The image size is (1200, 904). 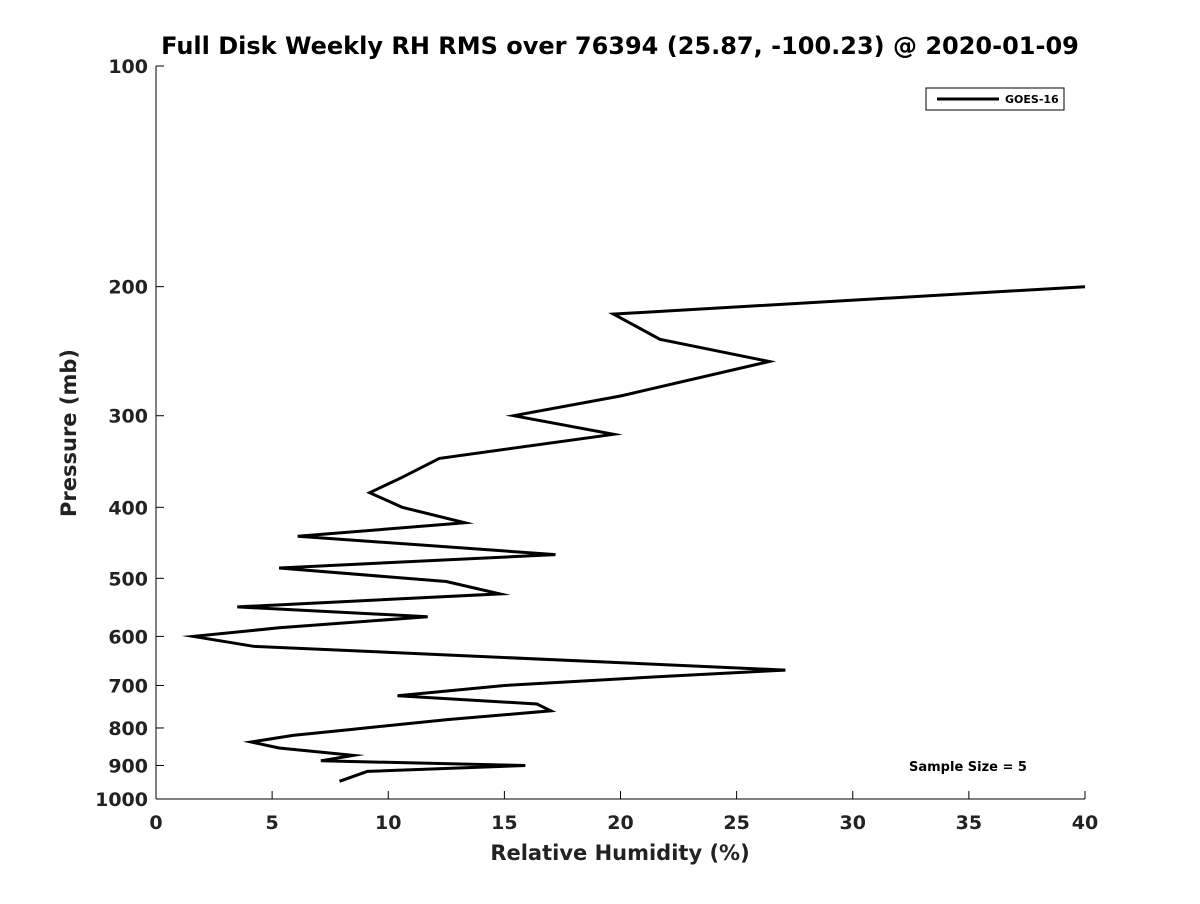 What do you see at coordinates (128, 729) in the screenshot?
I see `y-tick-label: 800` at bounding box center [128, 729].